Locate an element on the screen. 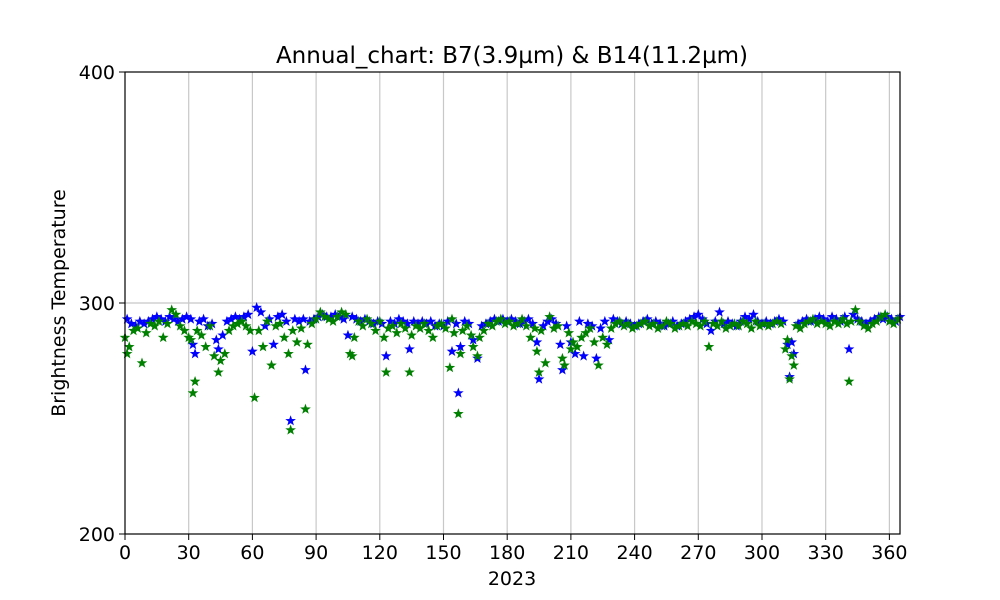  x-tick-label: 150 is located at coordinates (443, 553).